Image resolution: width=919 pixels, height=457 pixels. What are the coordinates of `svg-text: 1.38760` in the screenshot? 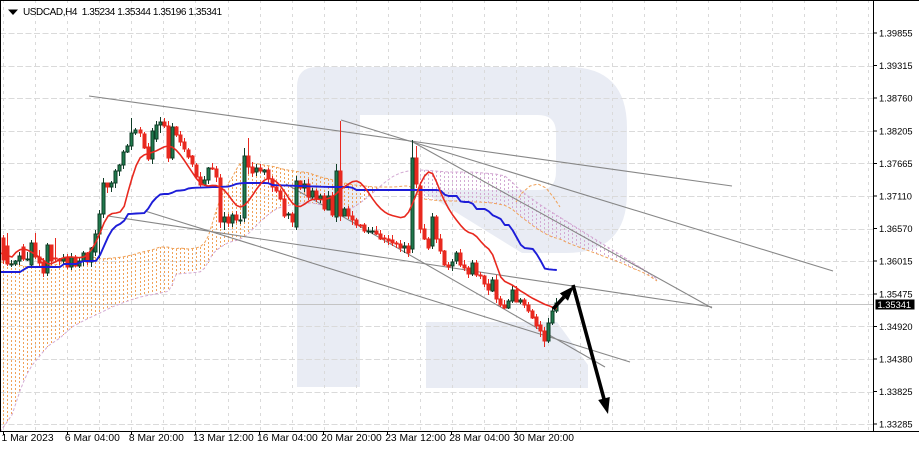 It's located at (896, 99).